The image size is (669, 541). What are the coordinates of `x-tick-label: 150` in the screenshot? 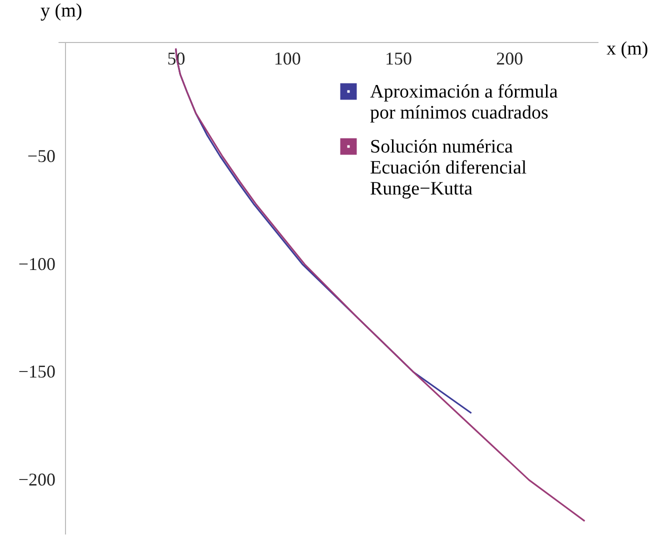 It's located at (398, 58).